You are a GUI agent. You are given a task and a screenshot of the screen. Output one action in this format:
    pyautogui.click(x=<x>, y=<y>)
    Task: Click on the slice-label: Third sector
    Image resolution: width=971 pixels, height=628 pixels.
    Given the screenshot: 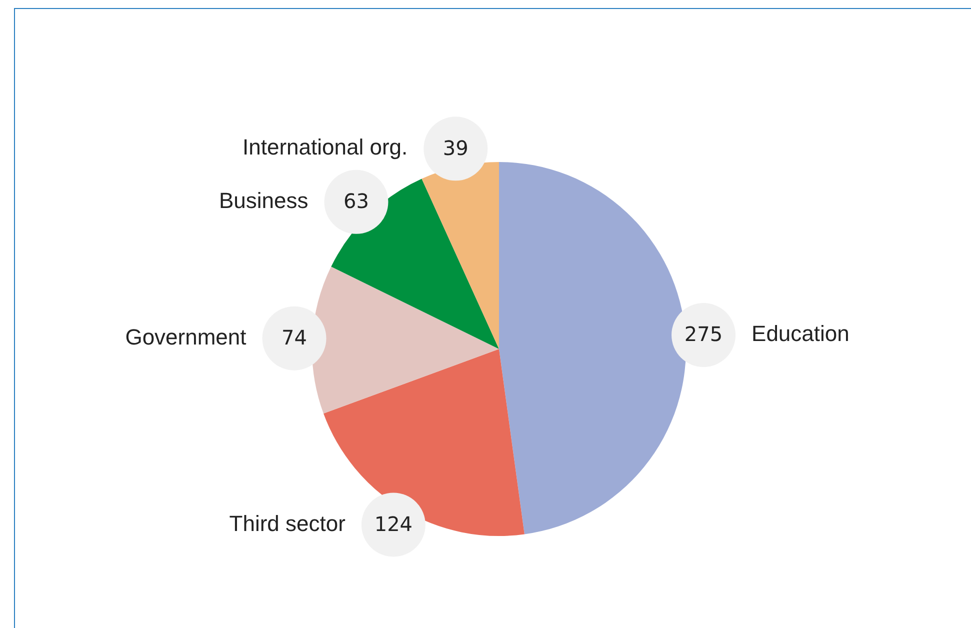 What is the action you would take?
    pyautogui.click(x=287, y=523)
    